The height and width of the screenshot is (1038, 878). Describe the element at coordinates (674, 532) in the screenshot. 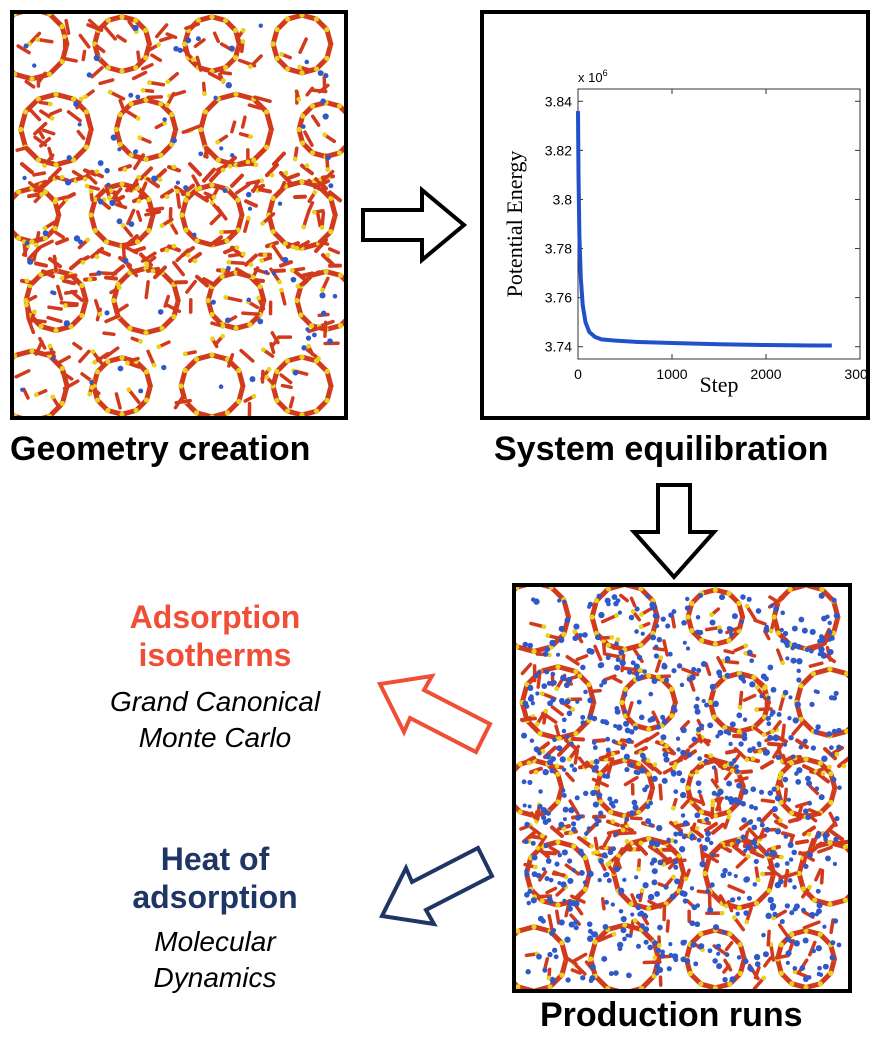

I see `arrow-down-icon` at that location.